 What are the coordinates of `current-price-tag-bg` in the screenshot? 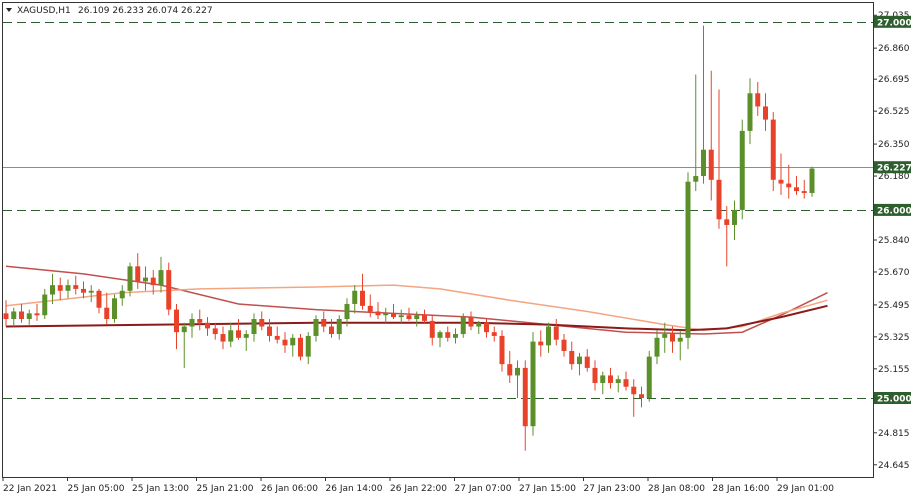 It's located at (892, 167).